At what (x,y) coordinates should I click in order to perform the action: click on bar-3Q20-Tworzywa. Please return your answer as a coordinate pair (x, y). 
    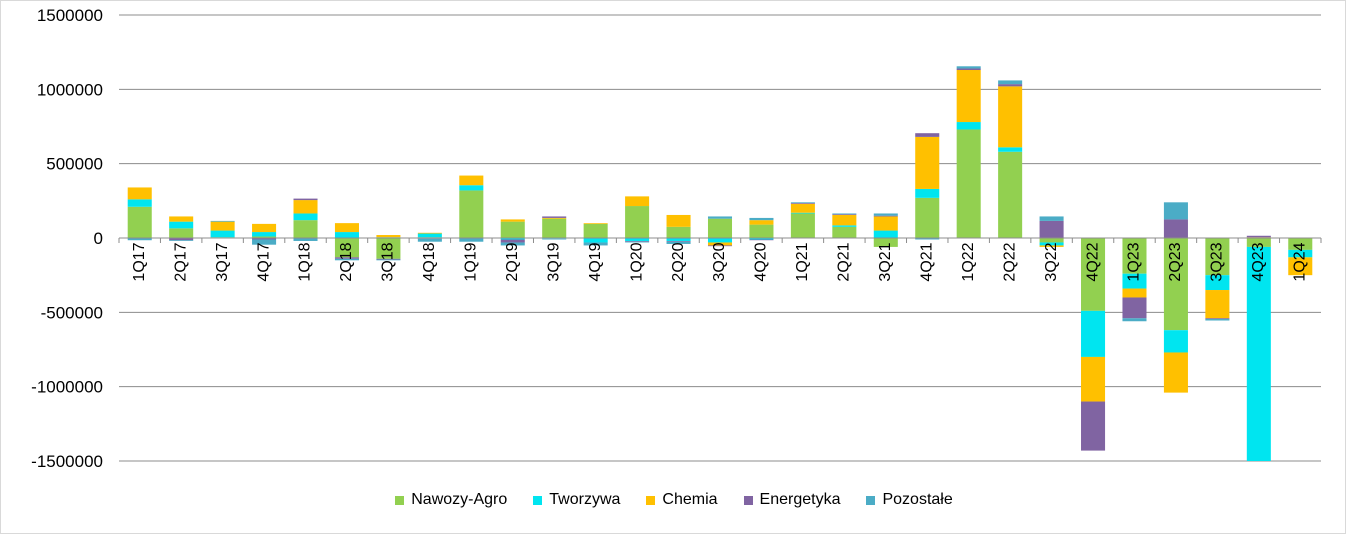
    Looking at the image, I should click on (720, 240).